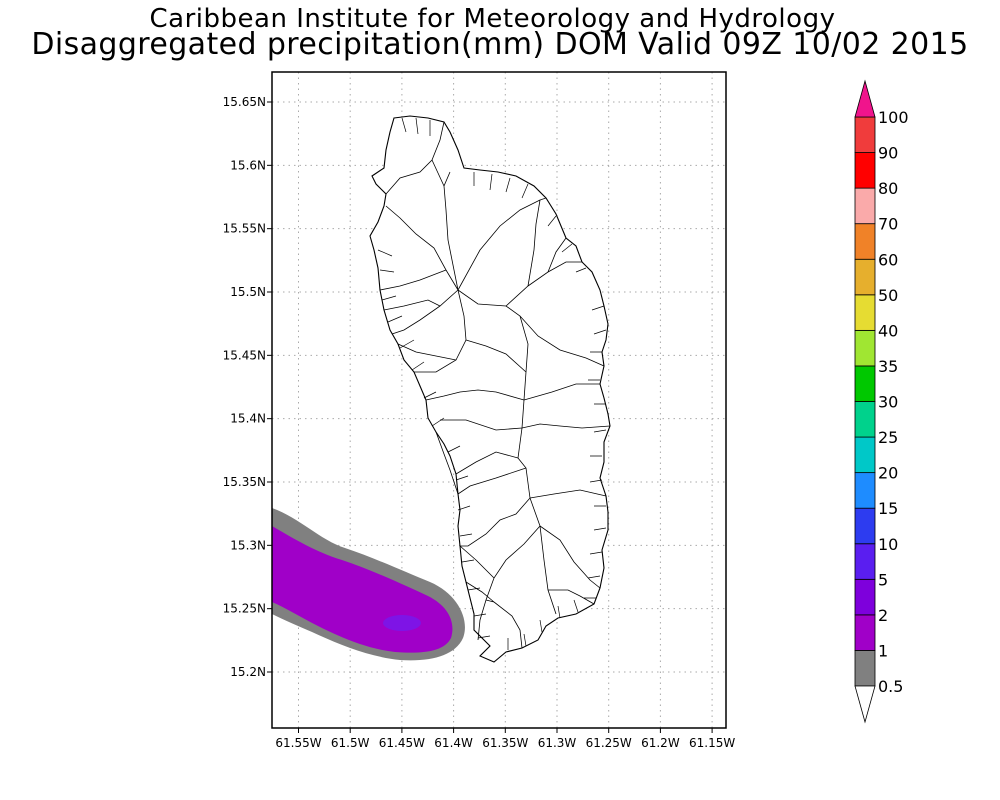  What do you see at coordinates (298, 743) in the screenshot?
I see `lon-tick-label: 61.55W` at bounding box center [298, 743].